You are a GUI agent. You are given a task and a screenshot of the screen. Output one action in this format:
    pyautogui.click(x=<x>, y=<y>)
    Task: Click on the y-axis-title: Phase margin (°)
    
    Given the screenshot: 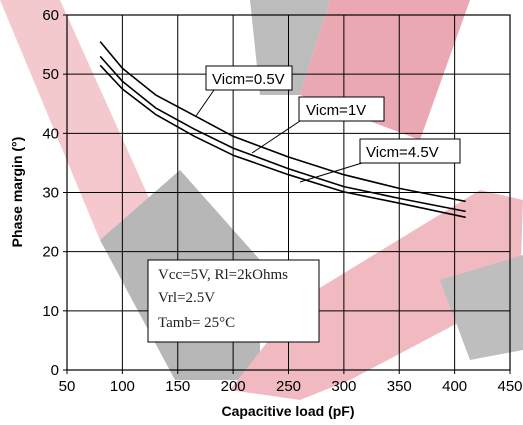 What is the action you would take?
    pyautogui.click(x=17, y=192)
    